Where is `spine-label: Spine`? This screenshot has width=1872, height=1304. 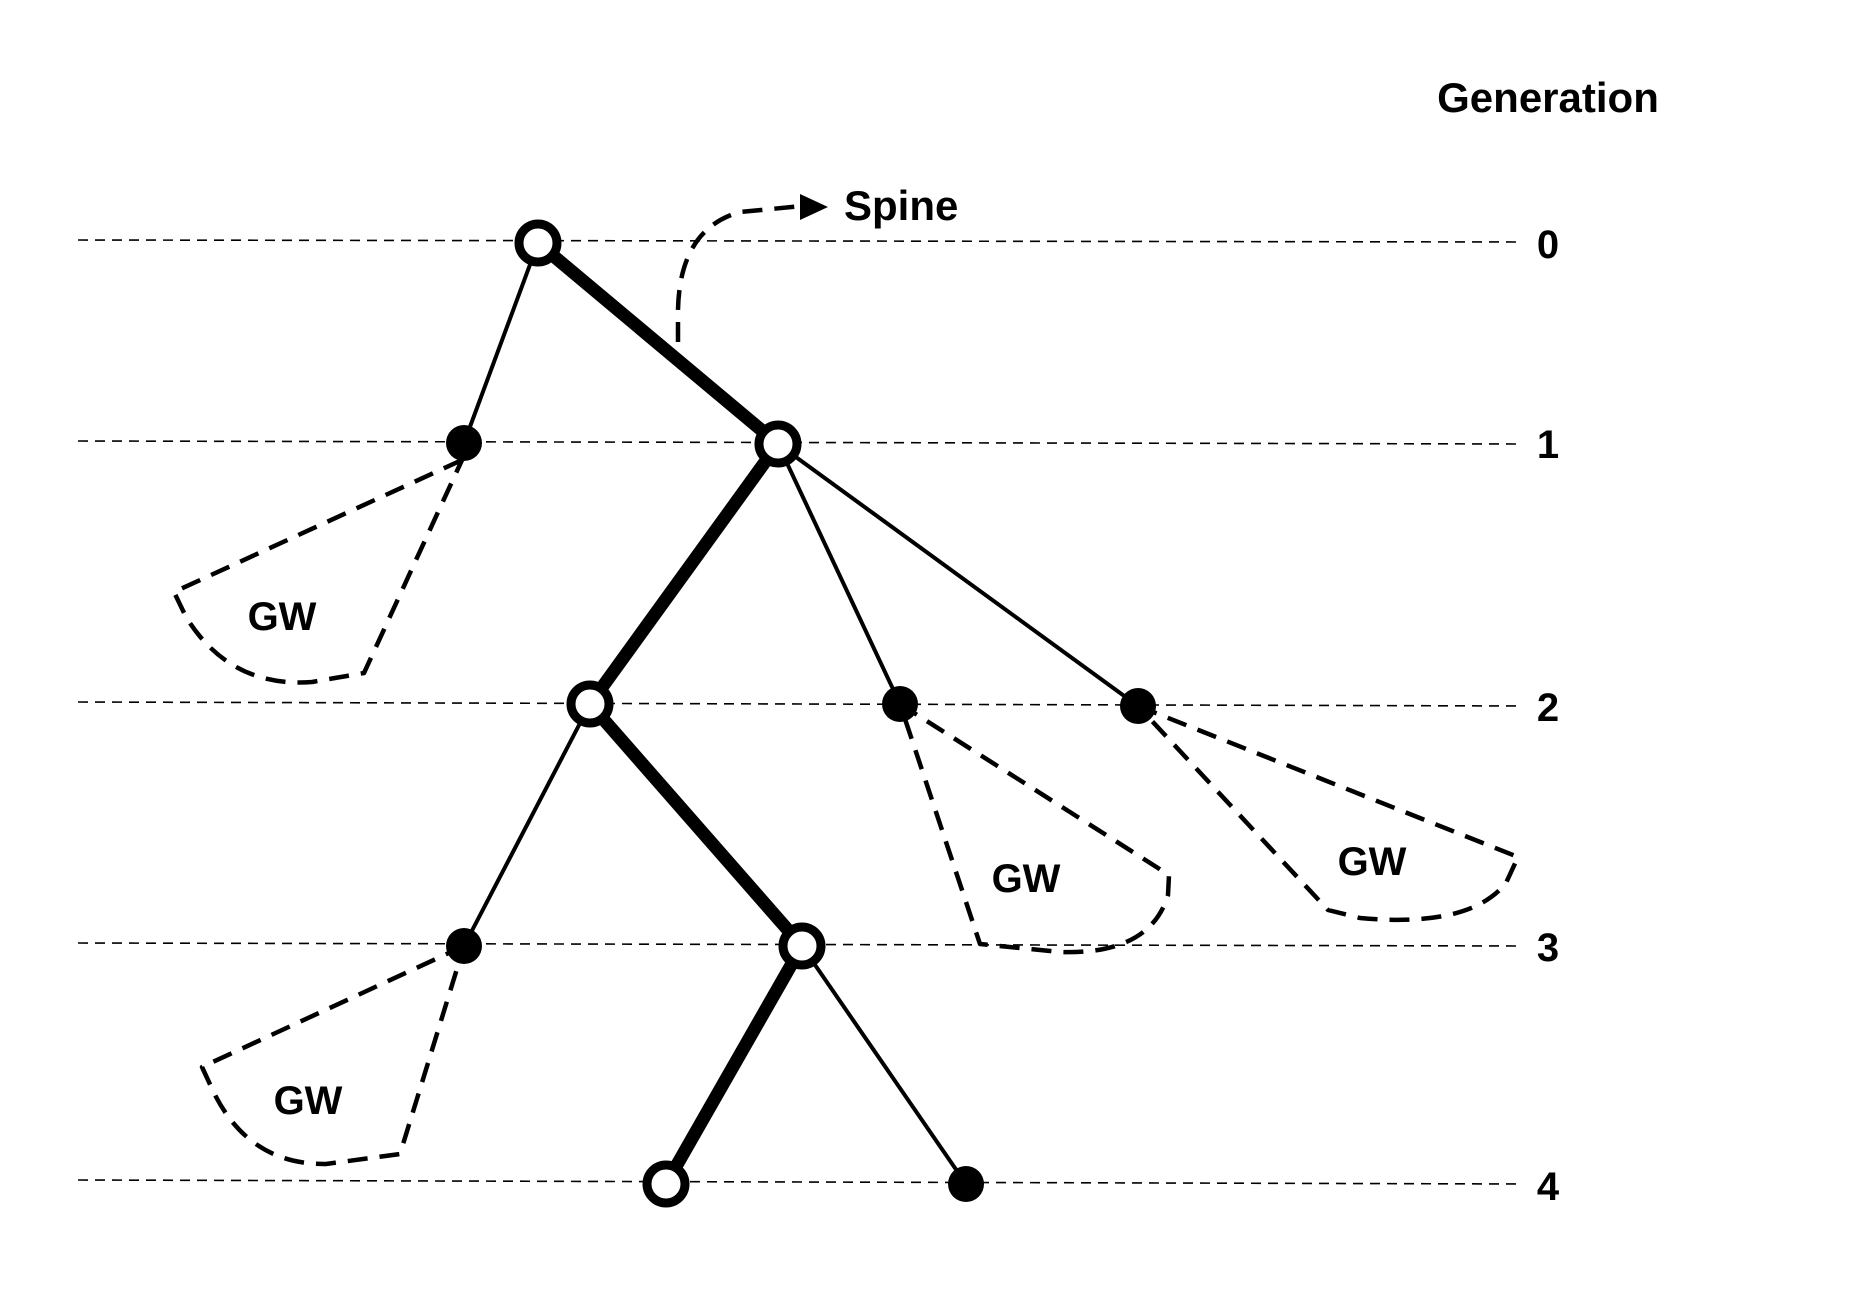 spine-label: Spine is located at coordinates (901, 205).